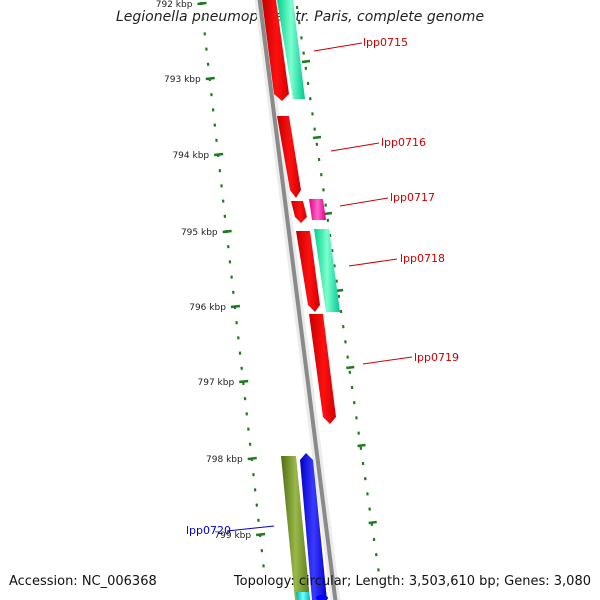 Image resolution: width=600 pixels, height=600 pixels. What do you see at coordinates (355, 147) in the screenshot?
I see `callout-line-lpp0716` at bounding box center [355, 147].